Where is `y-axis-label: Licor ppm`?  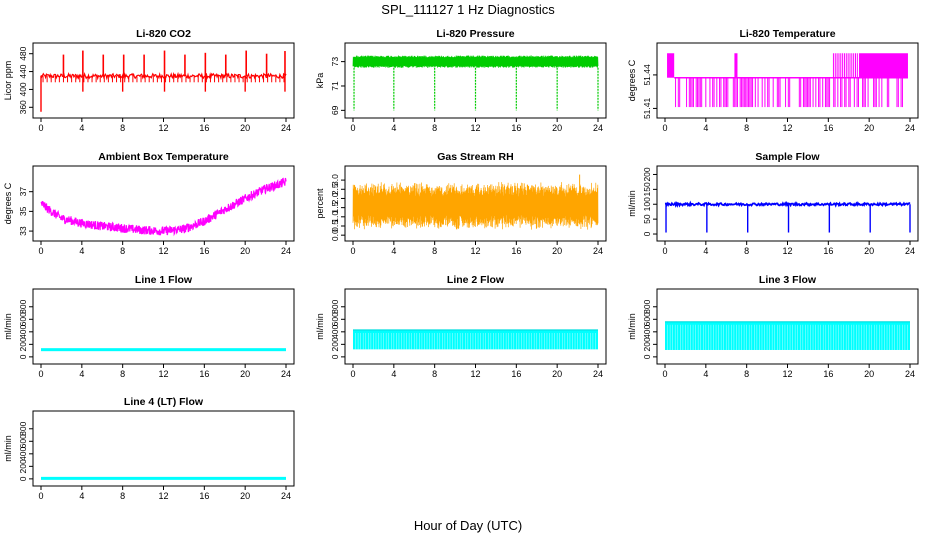
y-axis-label: Licor ppm is located at coordinates (8, 81).